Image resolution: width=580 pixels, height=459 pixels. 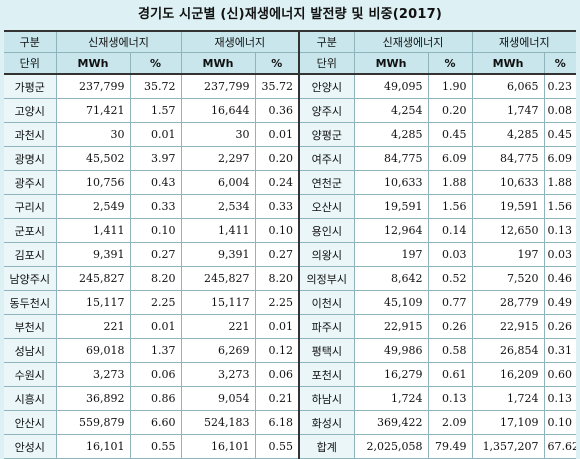 I want to click on header-unit-mwh: MWh, so click(x=92, y=63).